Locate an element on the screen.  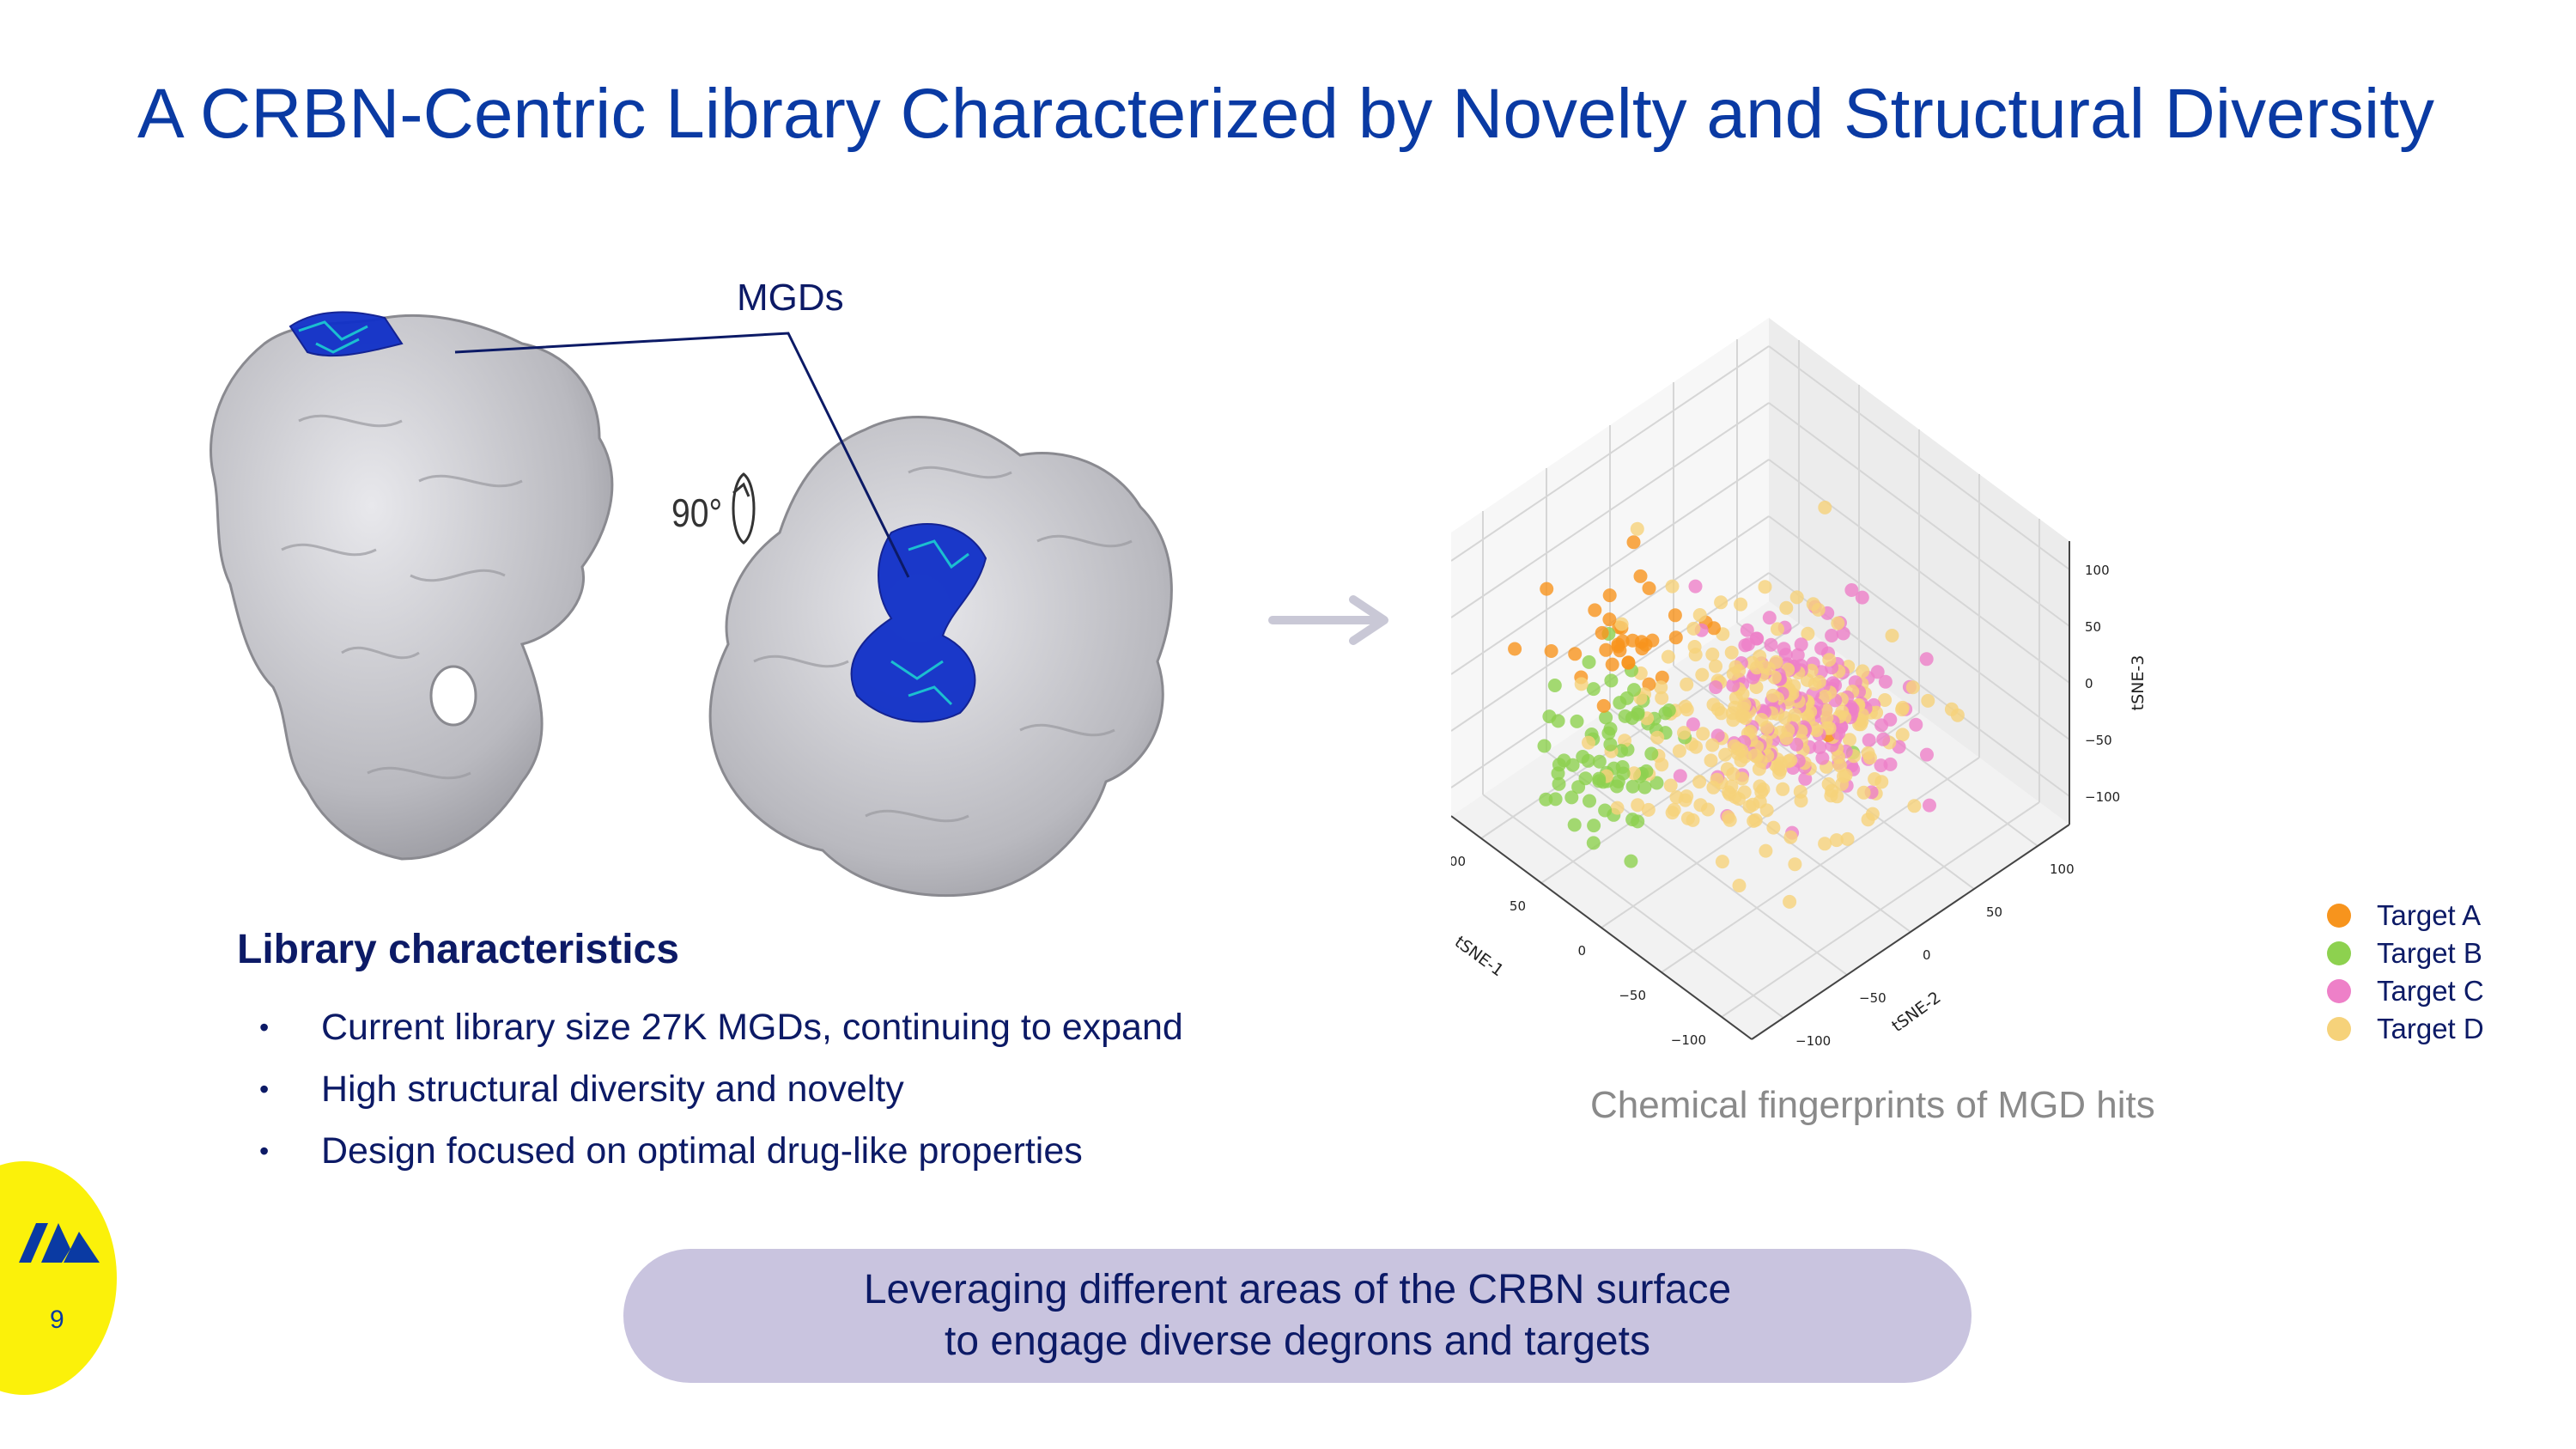
x-tick-label: 100 is located at coordinates (1459, 861).